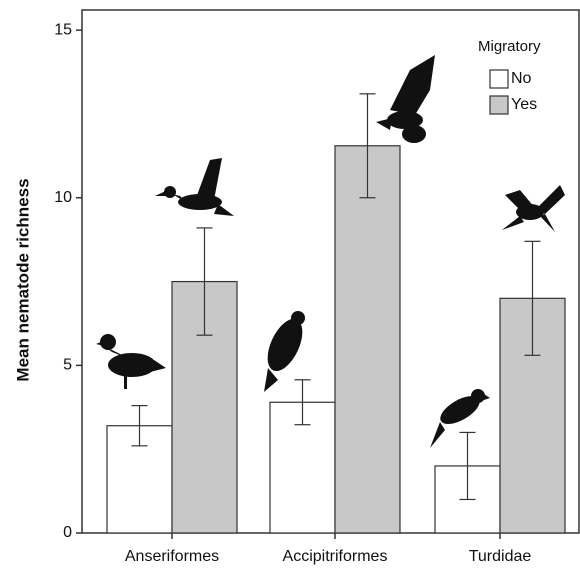 This screenshot has height=572, width=580. What do you see at coordinates (524, 104) in the screenshot?
I see `legend-label: Yes` at bounding box center [524, 104].